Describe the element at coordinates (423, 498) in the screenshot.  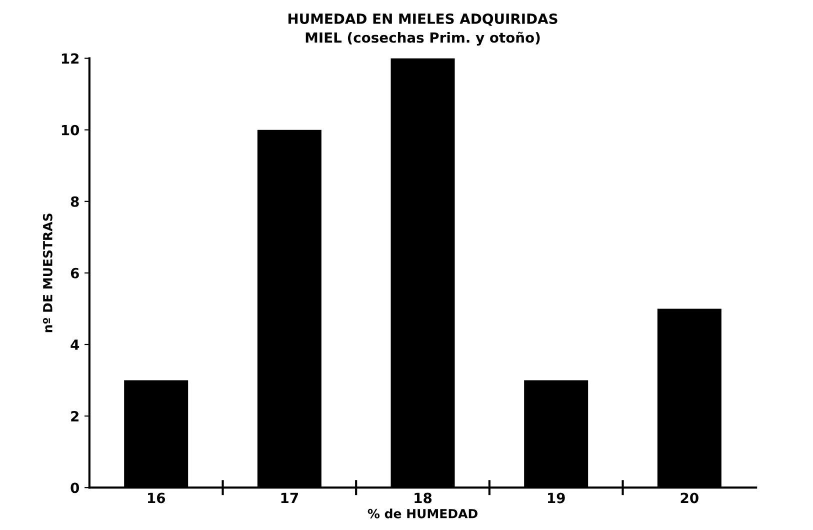
I see `x-tick-label: 18` at that location.